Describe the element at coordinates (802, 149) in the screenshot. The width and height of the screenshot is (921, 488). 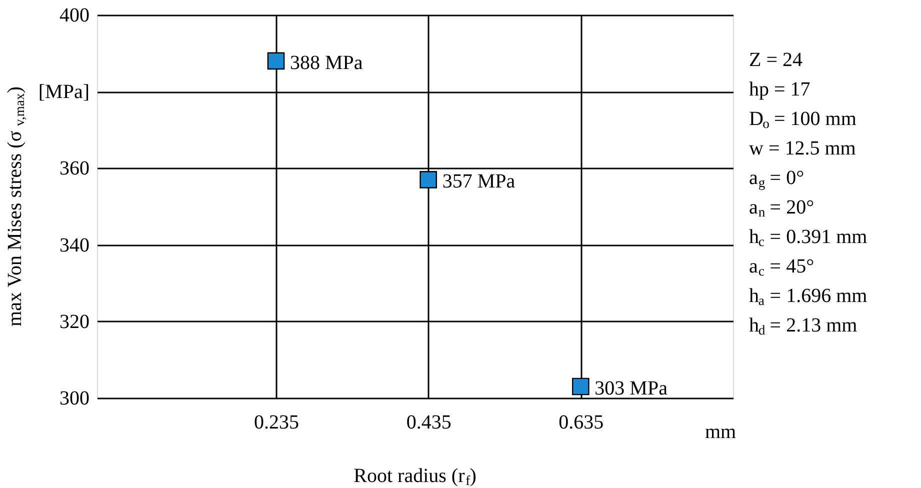
I see `text: w = 12.5 mm` at that location.